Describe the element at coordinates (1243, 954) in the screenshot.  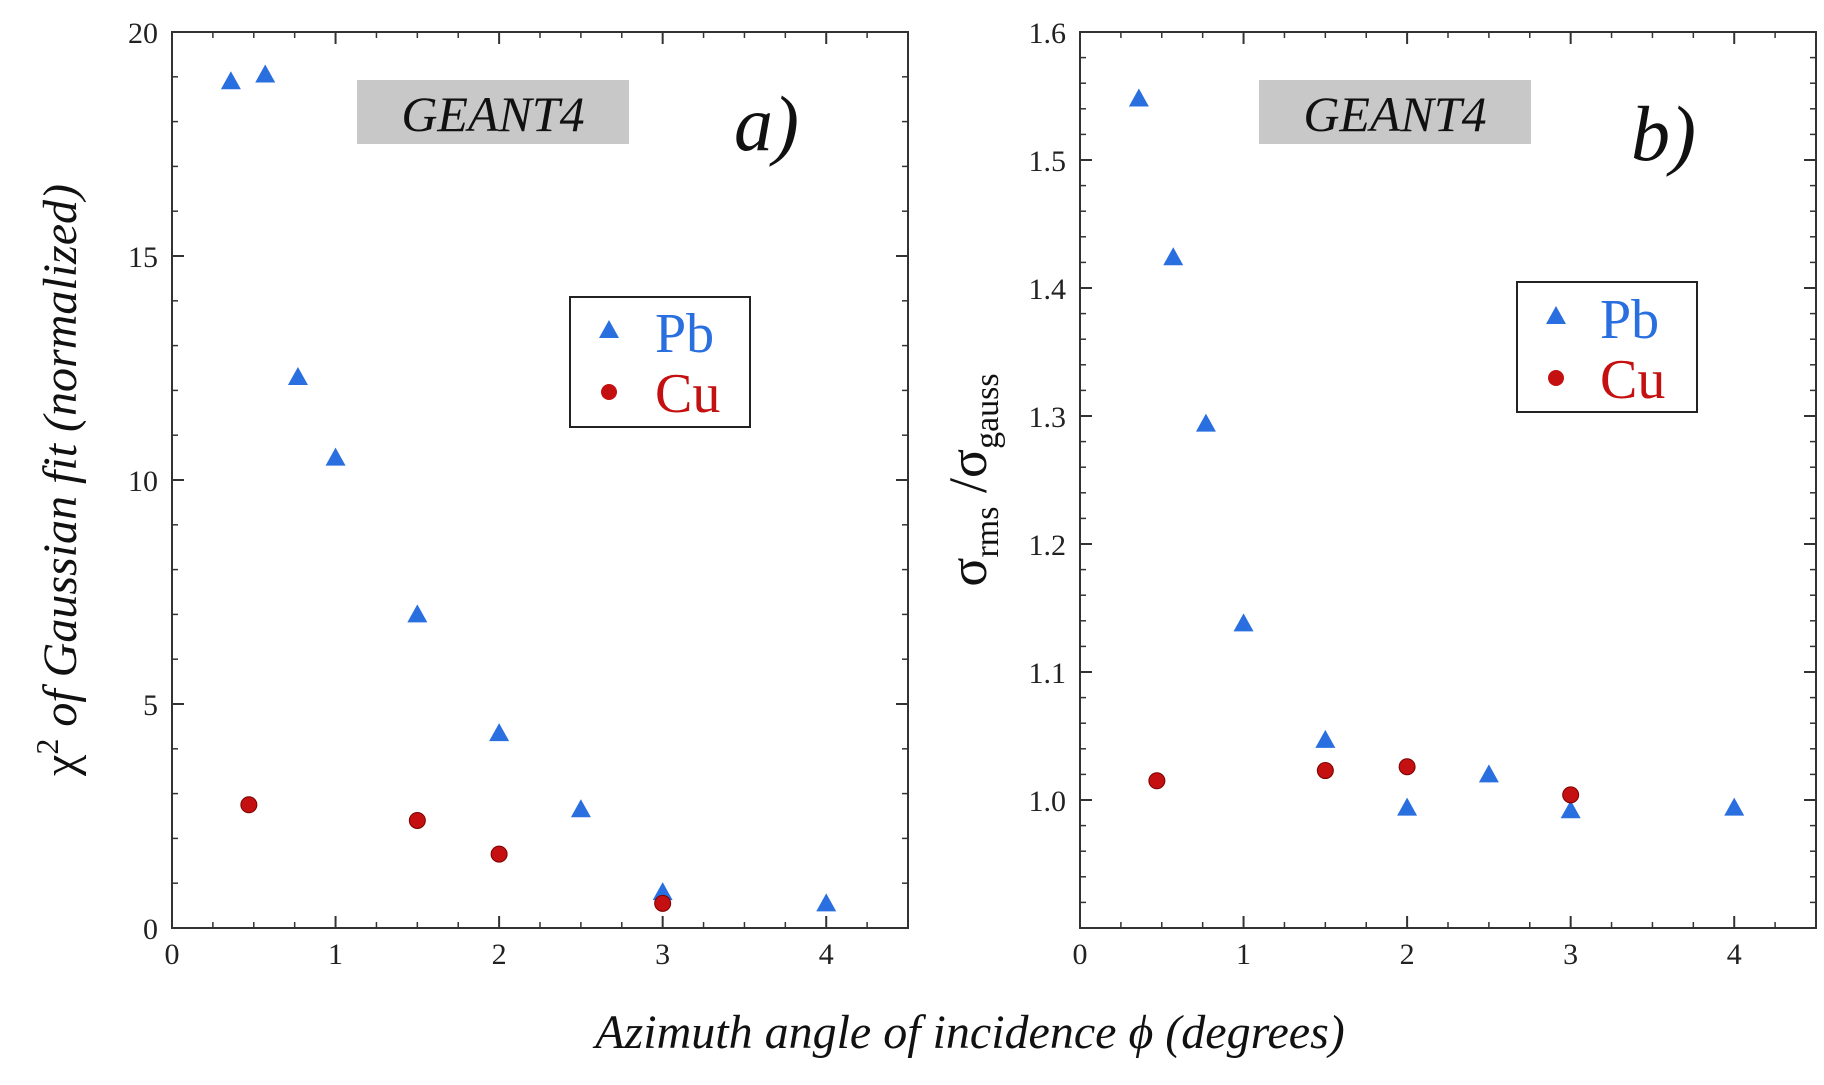
I see `x-tick-label-b-1: 1` at that location.